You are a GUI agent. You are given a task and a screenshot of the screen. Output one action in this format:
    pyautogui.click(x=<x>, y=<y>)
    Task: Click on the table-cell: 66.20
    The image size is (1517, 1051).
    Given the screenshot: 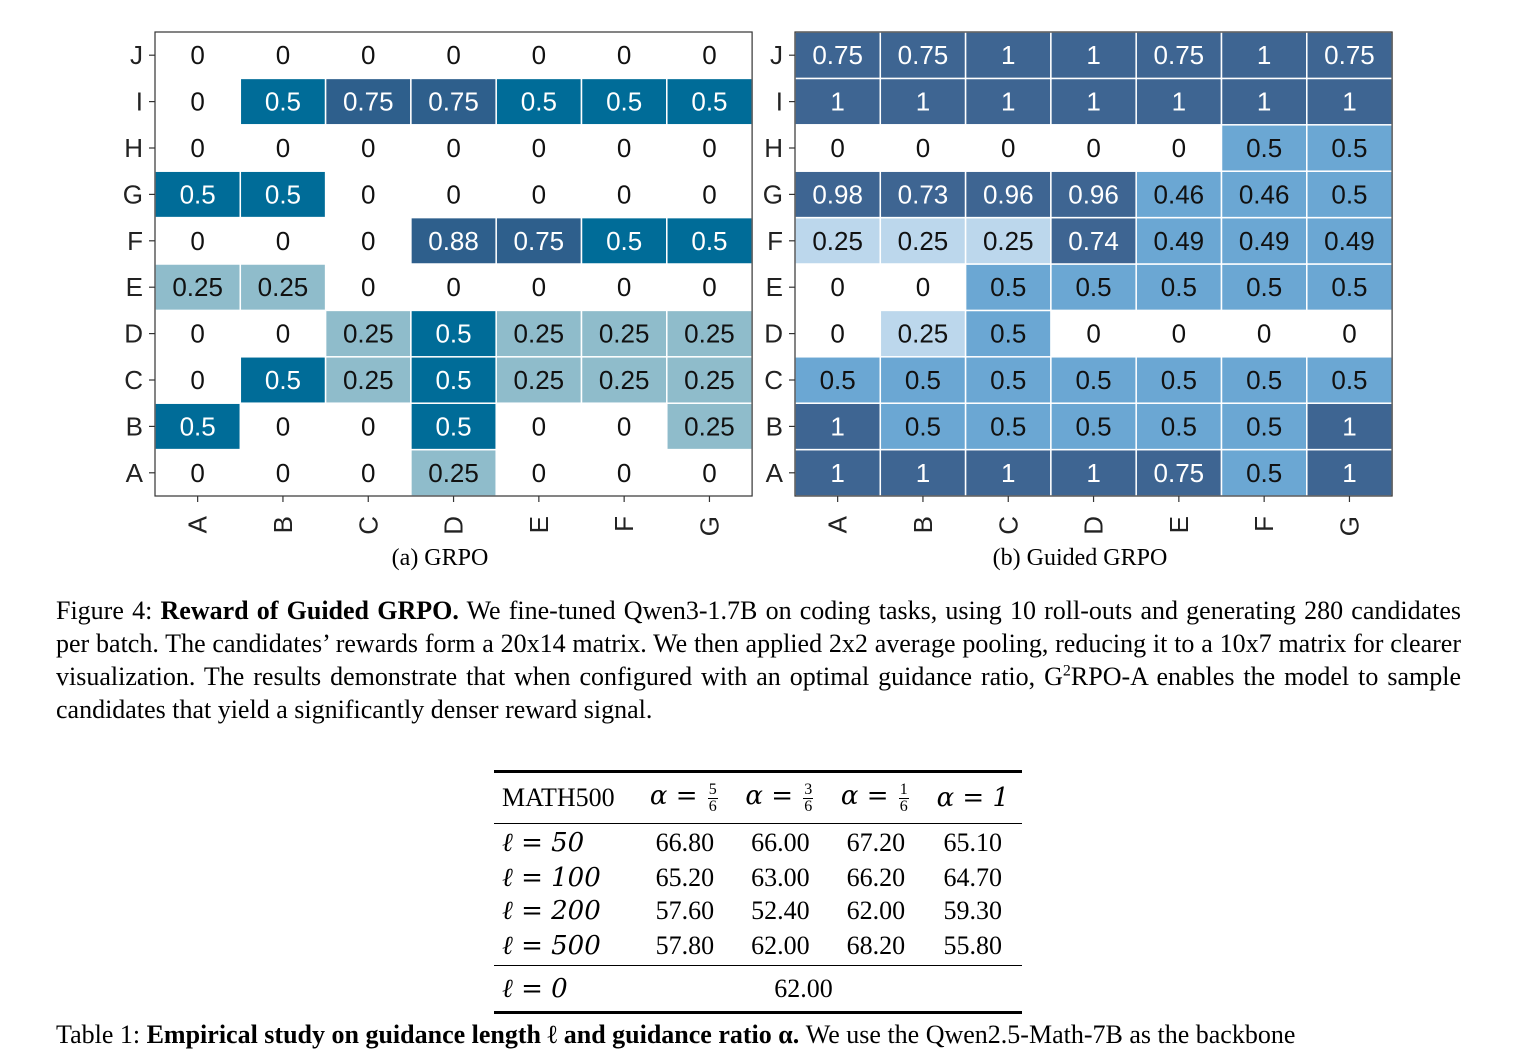 What is the action you would take?
    pyautogui.click(x=876, y=877)
    